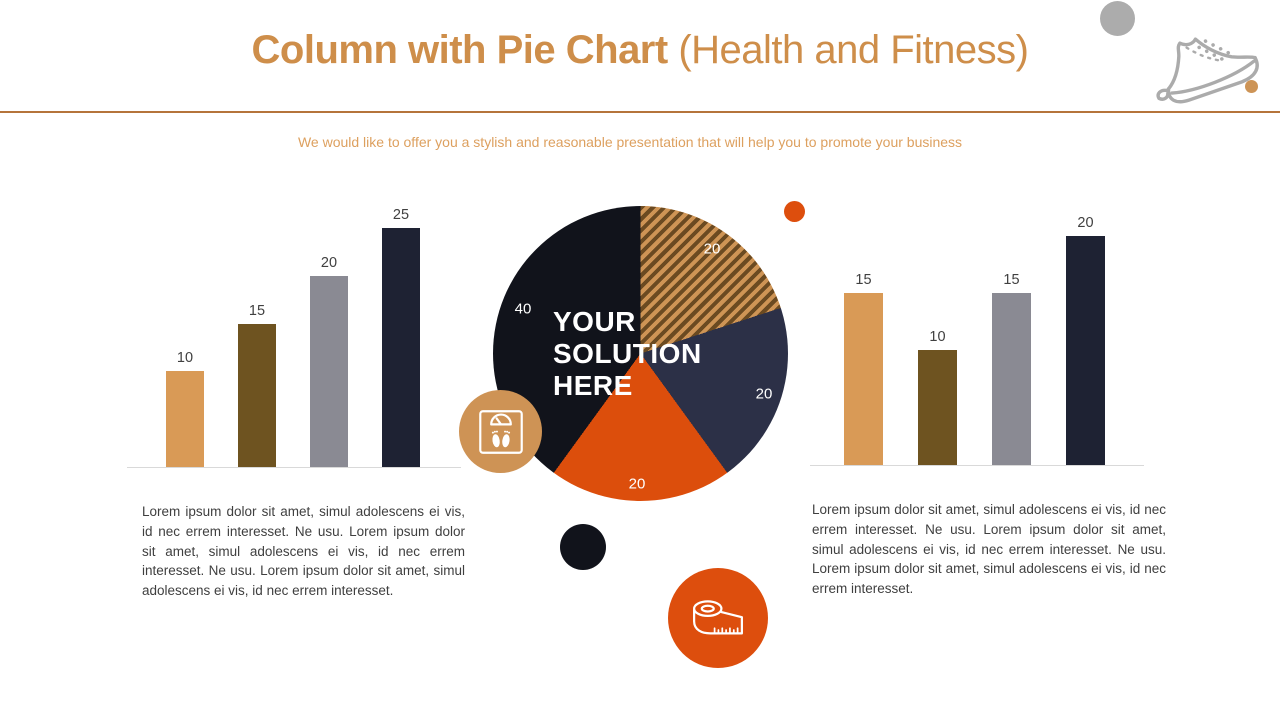 This screenshot has height=720, width=1280. I want to click on bar-column: 25, so click(401, 337).